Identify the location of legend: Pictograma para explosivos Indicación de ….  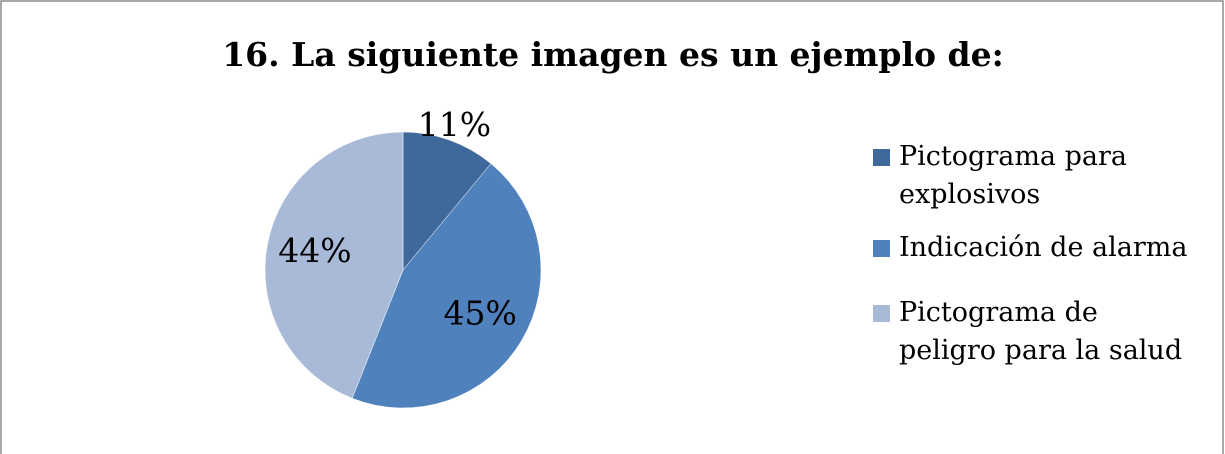
(1038, 254).